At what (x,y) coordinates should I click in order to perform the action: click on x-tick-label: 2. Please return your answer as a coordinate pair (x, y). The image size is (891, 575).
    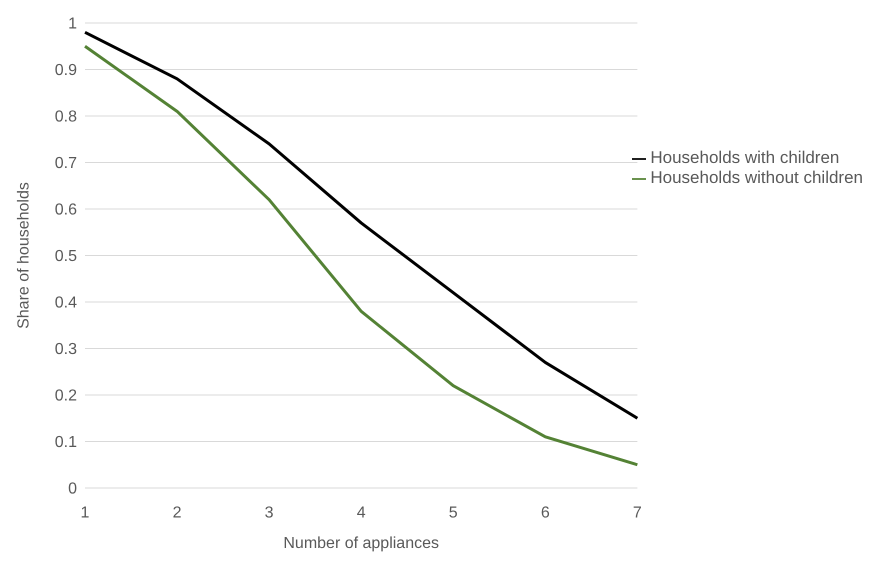
    Looking at the image, I should click on (177, 513).